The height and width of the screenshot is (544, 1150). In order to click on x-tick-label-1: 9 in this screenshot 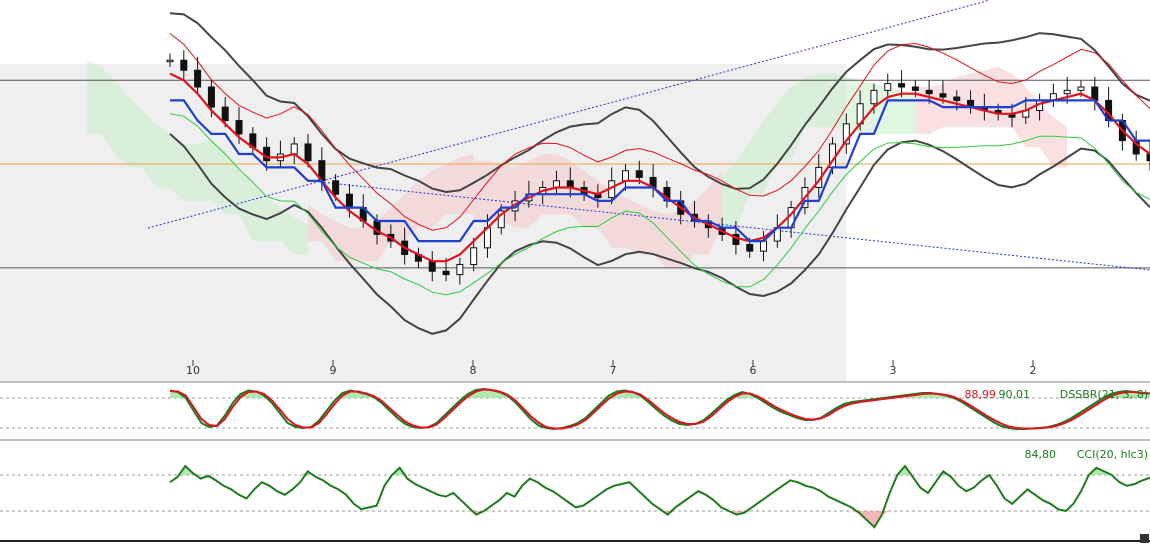, I will do `click(333, 370)`.